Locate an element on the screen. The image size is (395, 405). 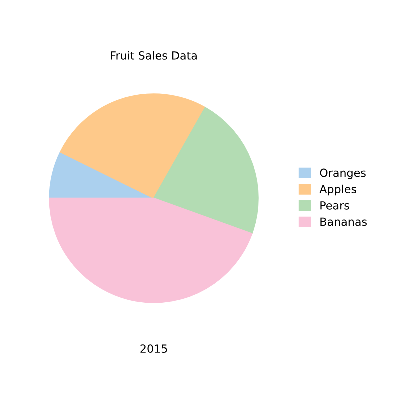
legend-label: Pears is located at coordinates (335, 206).